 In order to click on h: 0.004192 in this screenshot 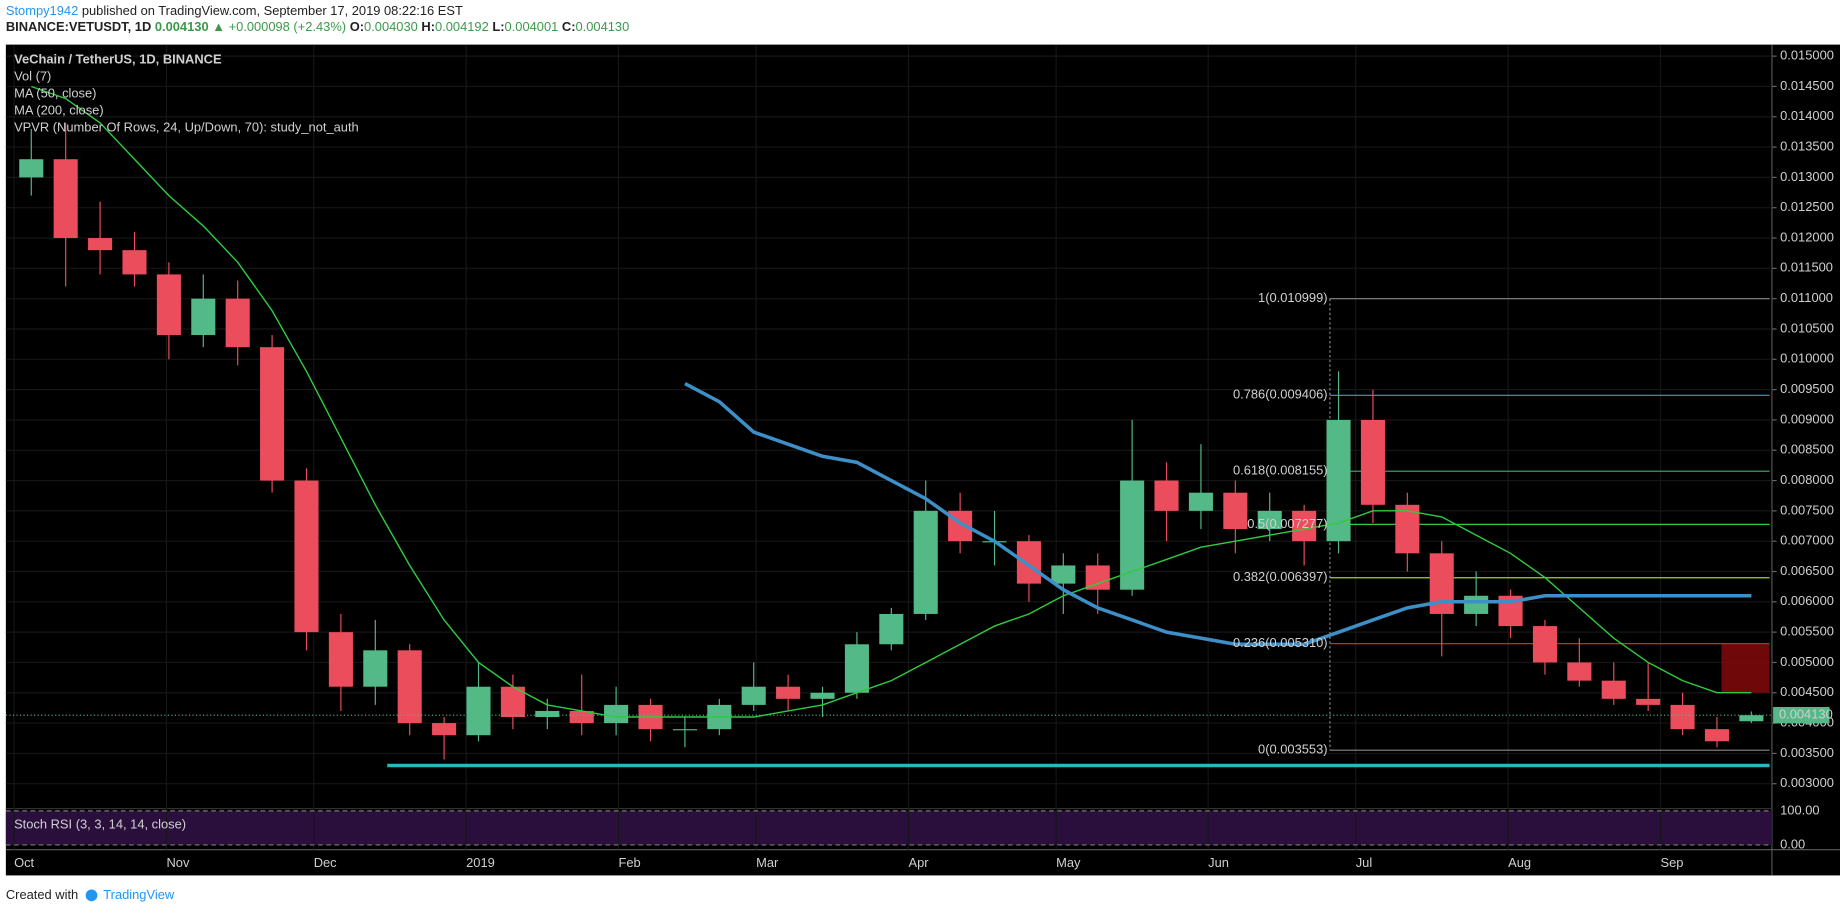, I will do `click(462, 27)`.